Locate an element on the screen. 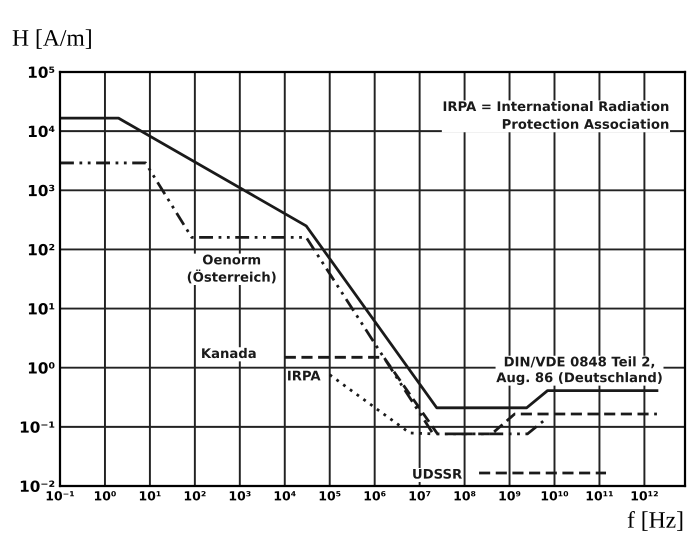  x-axis-title: f [Hz] is located at coordinates (655, 521).